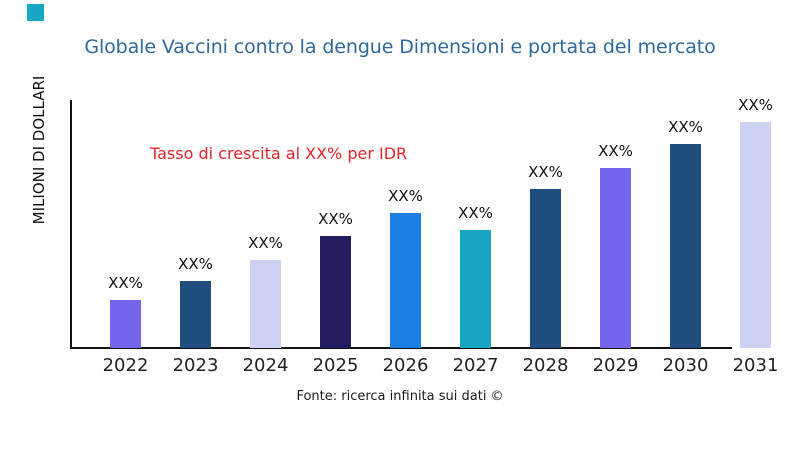  What do you see at coordinates (265, 304) in the screenshot?
I see `bar-2024` at bounding box center [265, 304].